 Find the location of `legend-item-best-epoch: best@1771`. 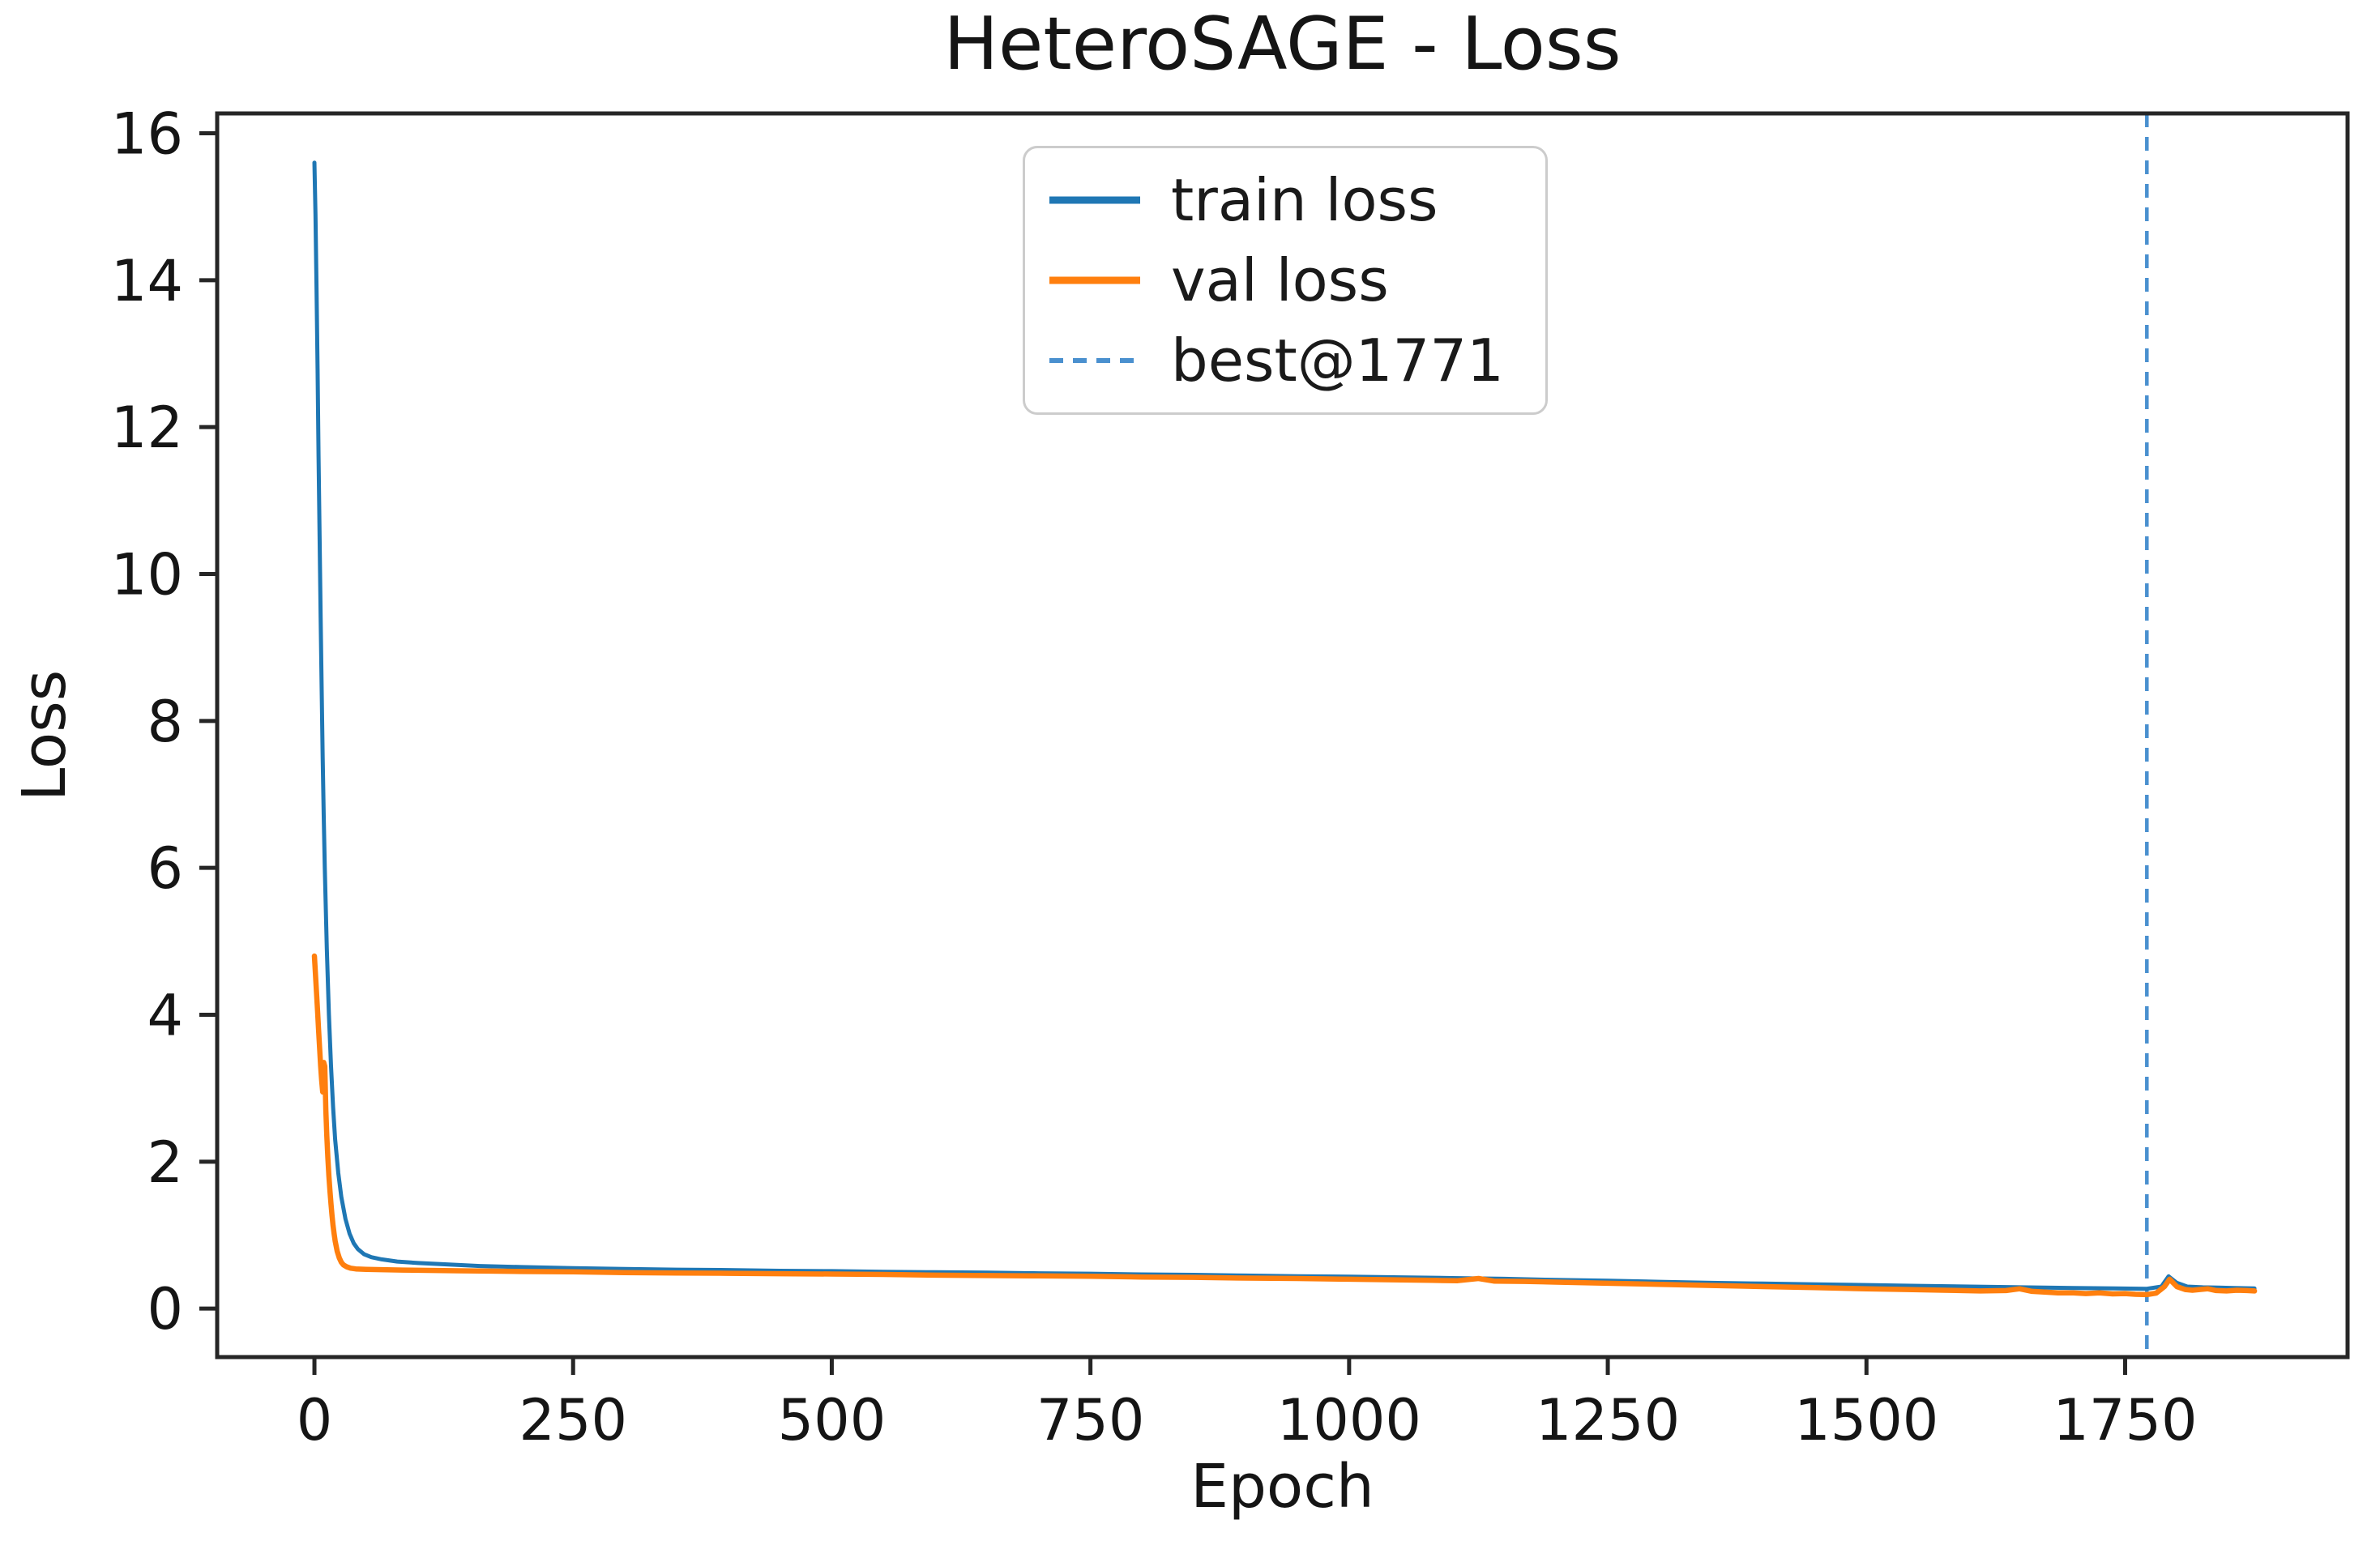

legend-item-best-epoch: best@1771 is located at coordinates (1286, 361).